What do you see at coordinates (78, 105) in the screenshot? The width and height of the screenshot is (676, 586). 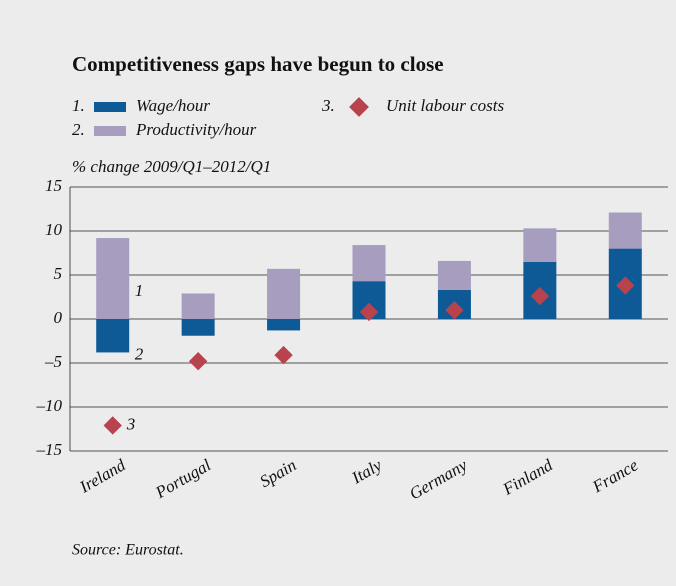 I see `legend-number: 1.` at bounding box center [78, 105].